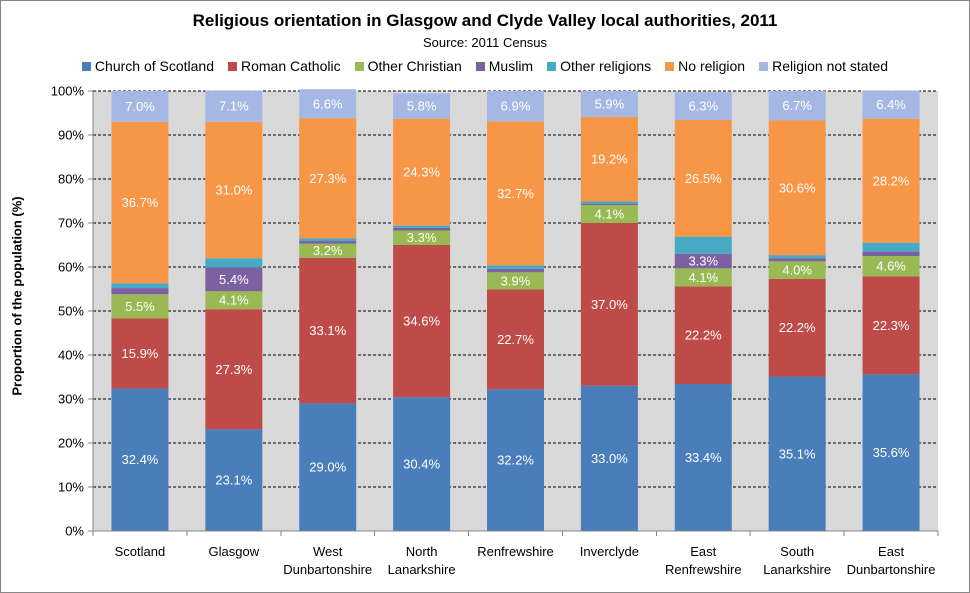 This screenshot has width=970, height=593. What do you see at coordinates (610, 103) in the screenshot?
I see `data-label: 5.9%` at bounding box center [610, 103].